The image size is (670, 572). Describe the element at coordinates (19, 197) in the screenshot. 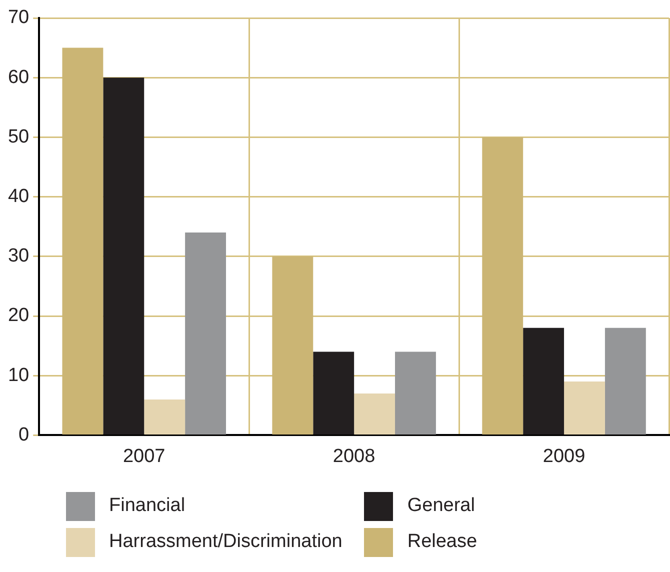

I see `y-tick-label: 40` at that location.